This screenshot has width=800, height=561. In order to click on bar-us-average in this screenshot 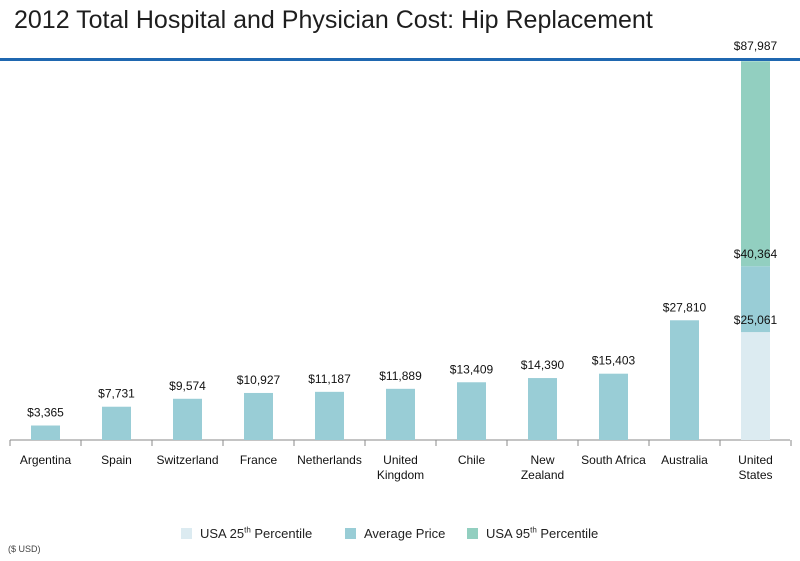, I will do `click(755, 299)`.